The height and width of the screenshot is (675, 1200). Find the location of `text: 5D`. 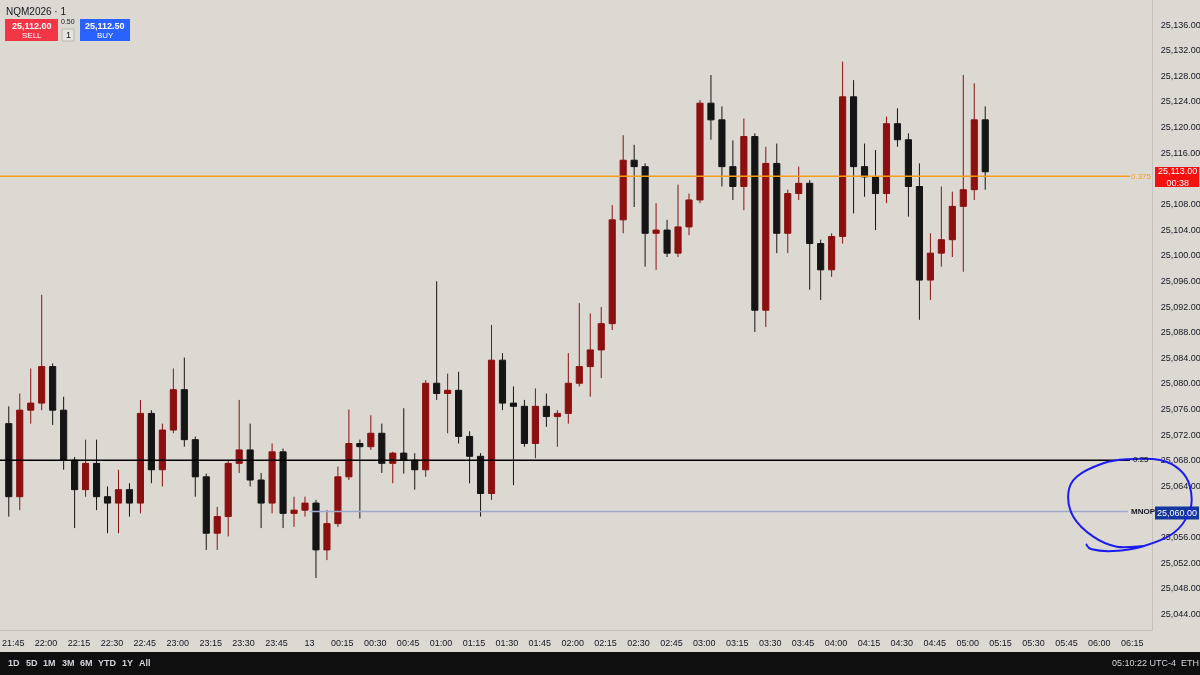

text: 5D is located at coordinates (32, 663).